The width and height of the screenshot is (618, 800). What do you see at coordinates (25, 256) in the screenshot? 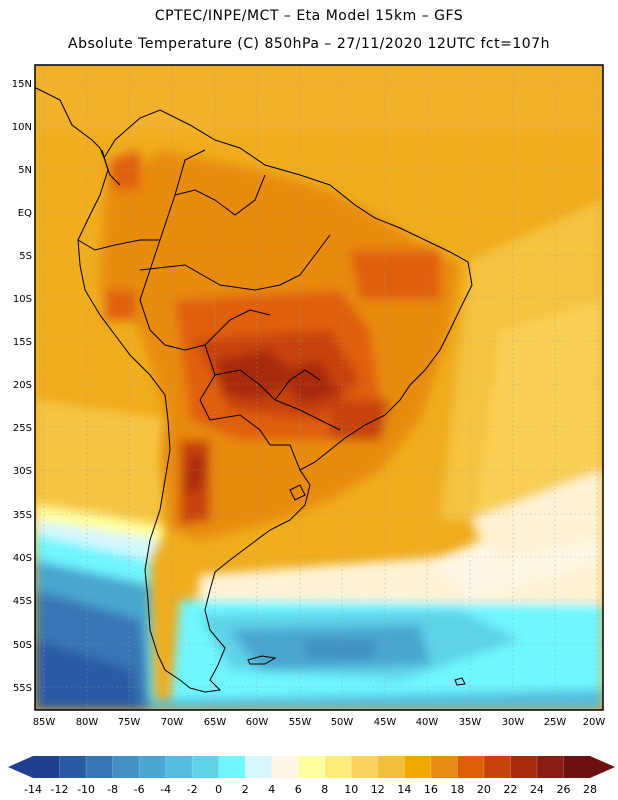
I see `lat-label: 5S` at bounding box center [25, 256].